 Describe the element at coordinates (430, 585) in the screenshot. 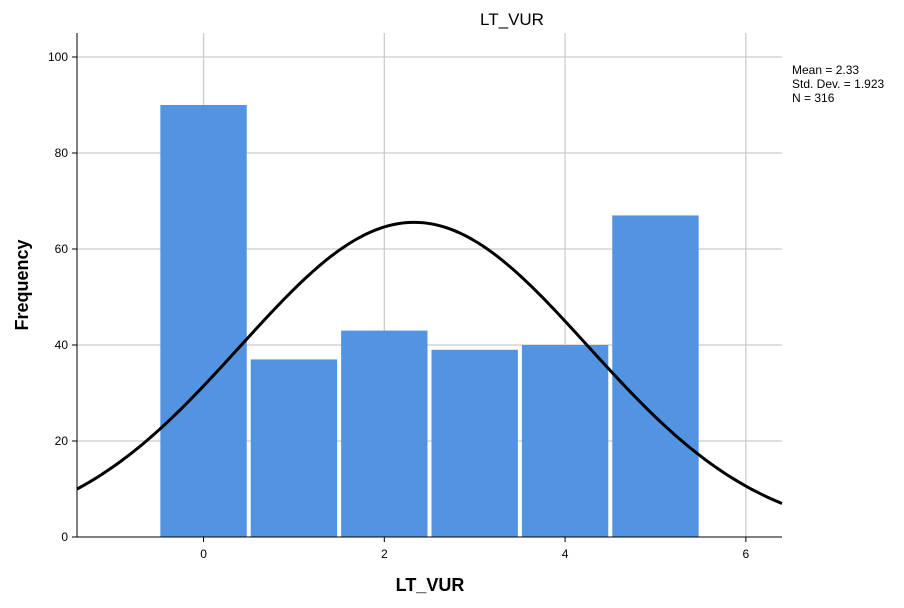

I see `x-axis-title: LT_VUR` at that location.